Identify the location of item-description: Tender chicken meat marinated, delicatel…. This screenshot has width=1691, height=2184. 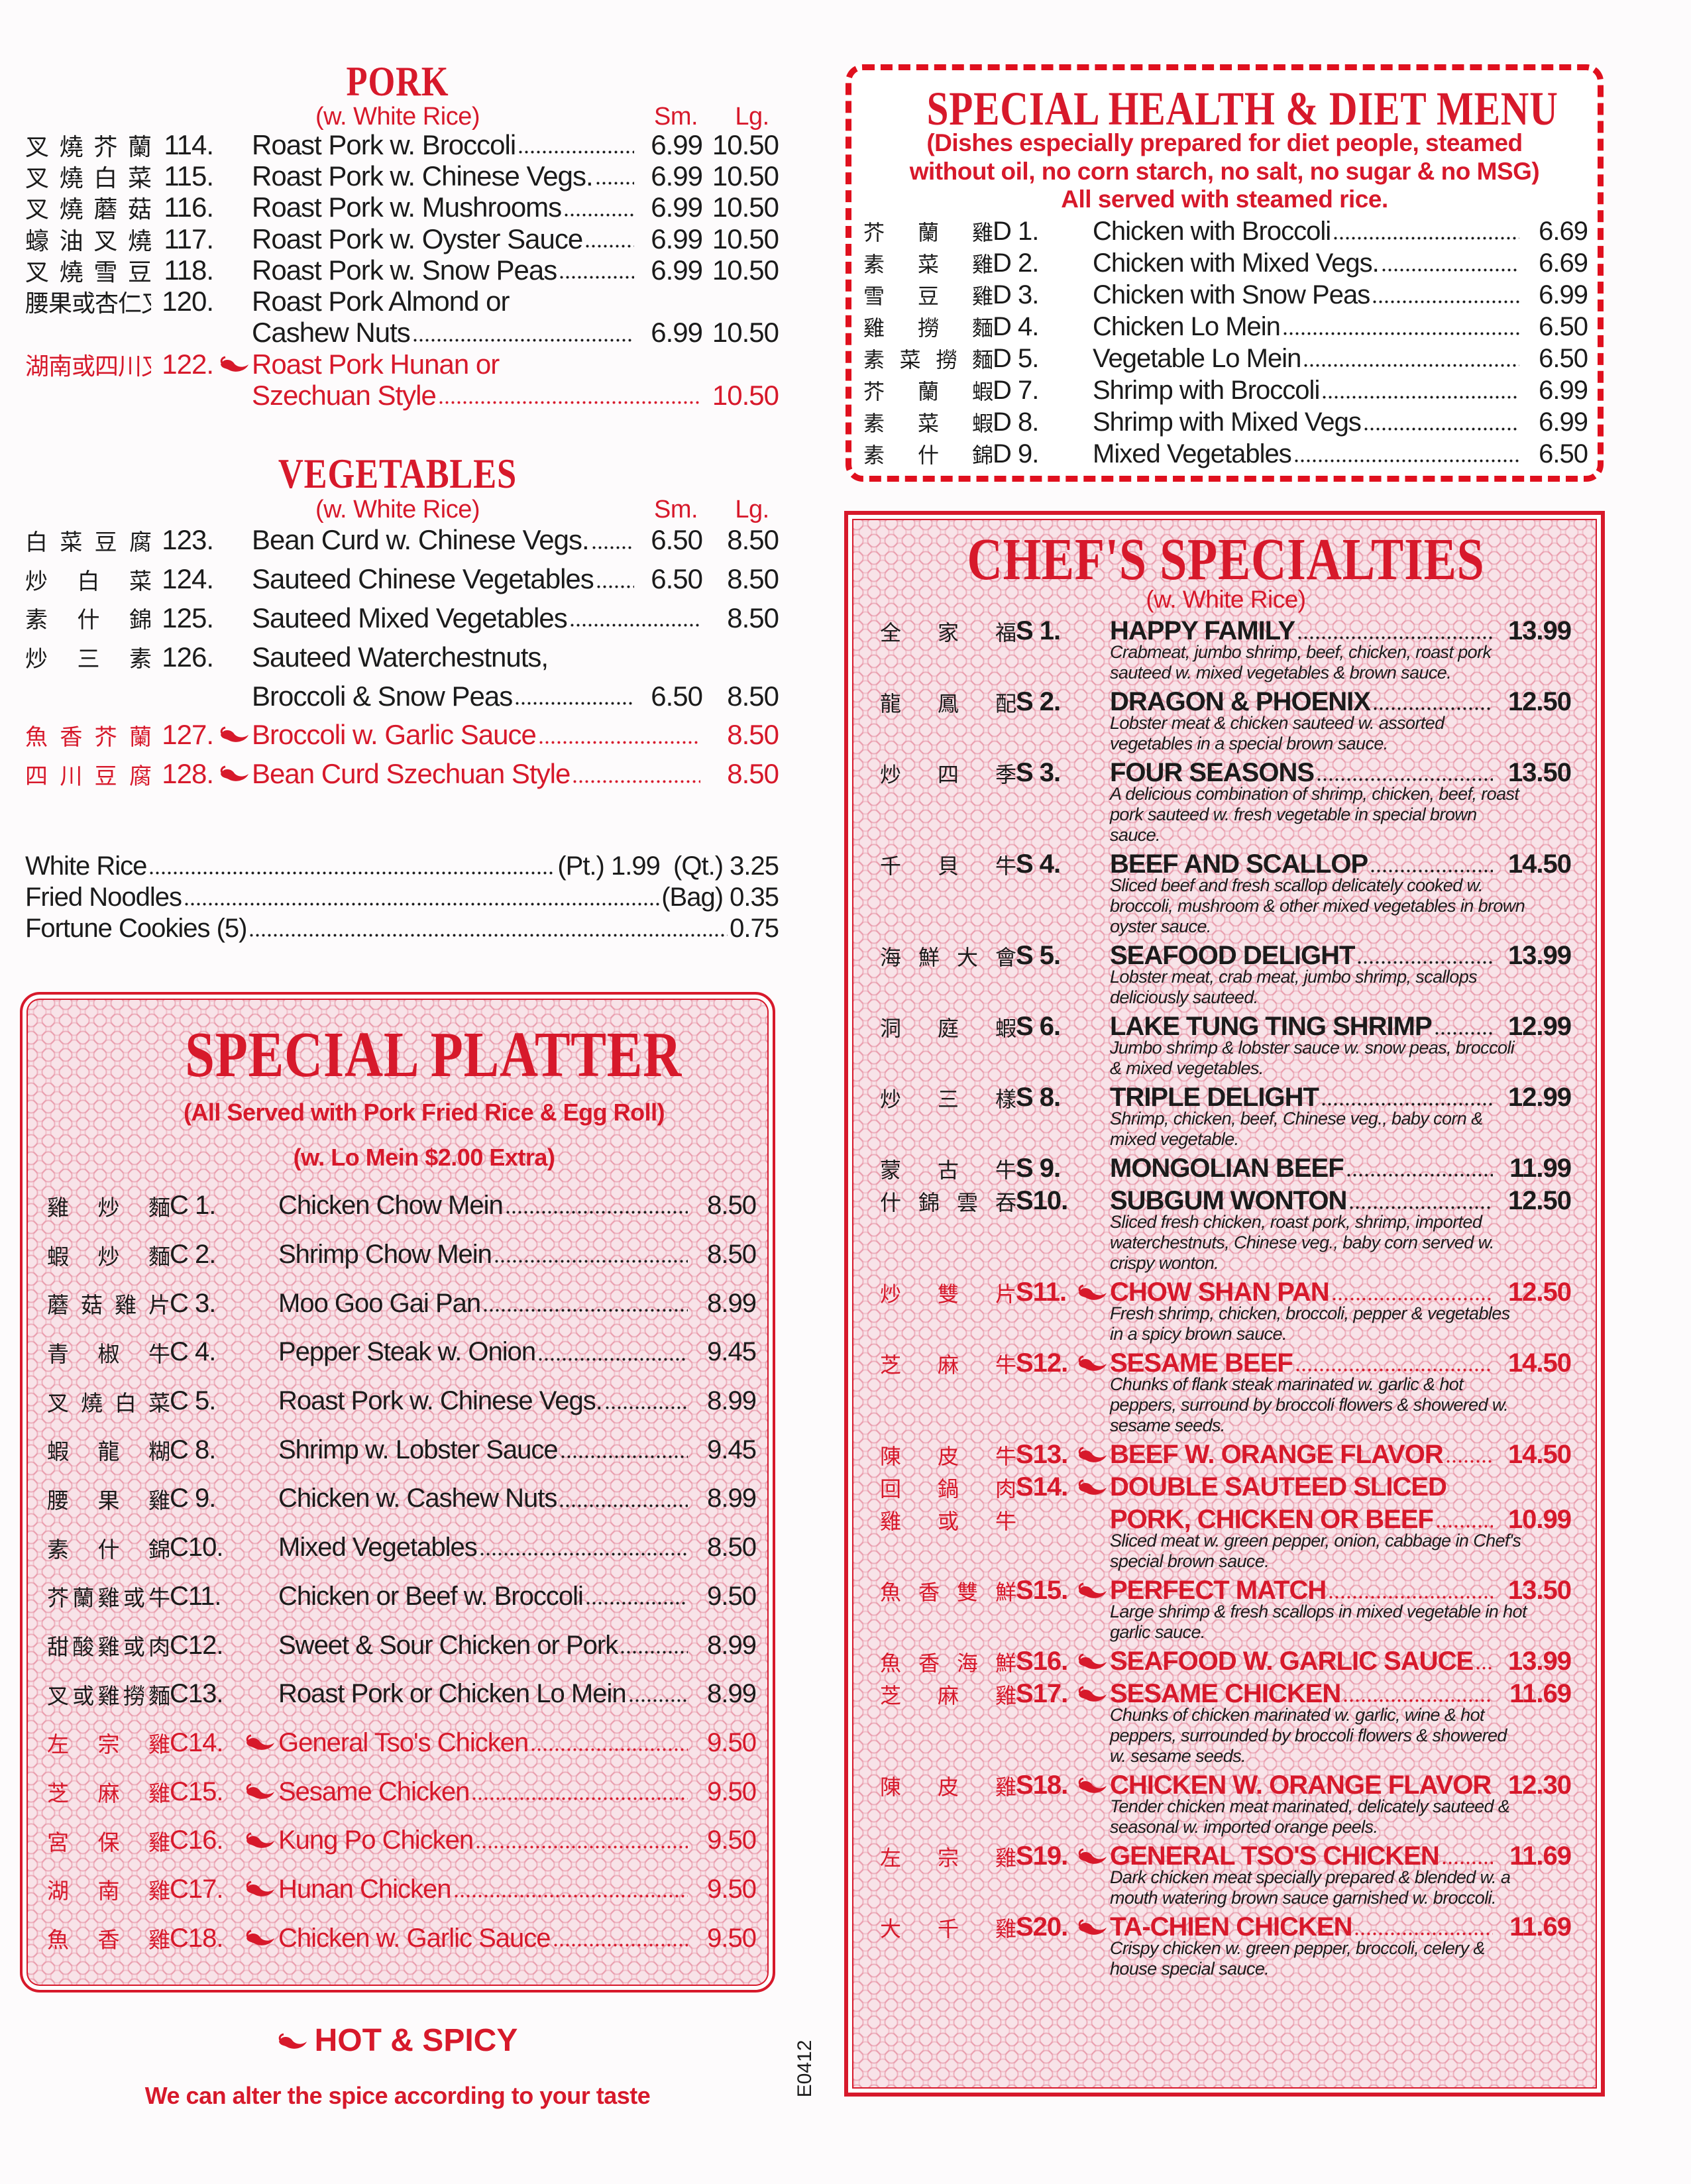
(1310, 1816).